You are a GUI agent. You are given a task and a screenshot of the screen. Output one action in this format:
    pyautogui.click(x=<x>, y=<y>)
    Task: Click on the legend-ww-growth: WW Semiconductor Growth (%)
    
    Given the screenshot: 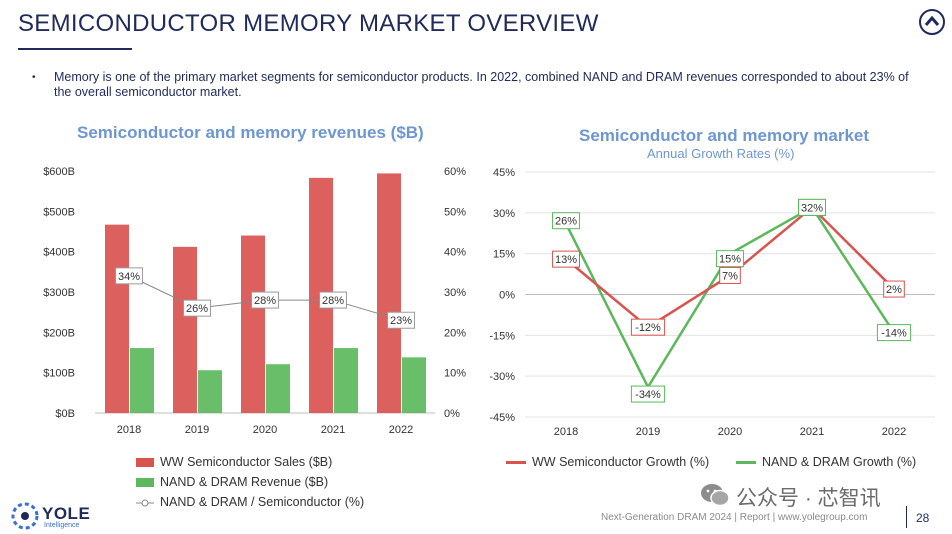 What is the action you would take?
    pyautogui.click(x=607, y=462)
    